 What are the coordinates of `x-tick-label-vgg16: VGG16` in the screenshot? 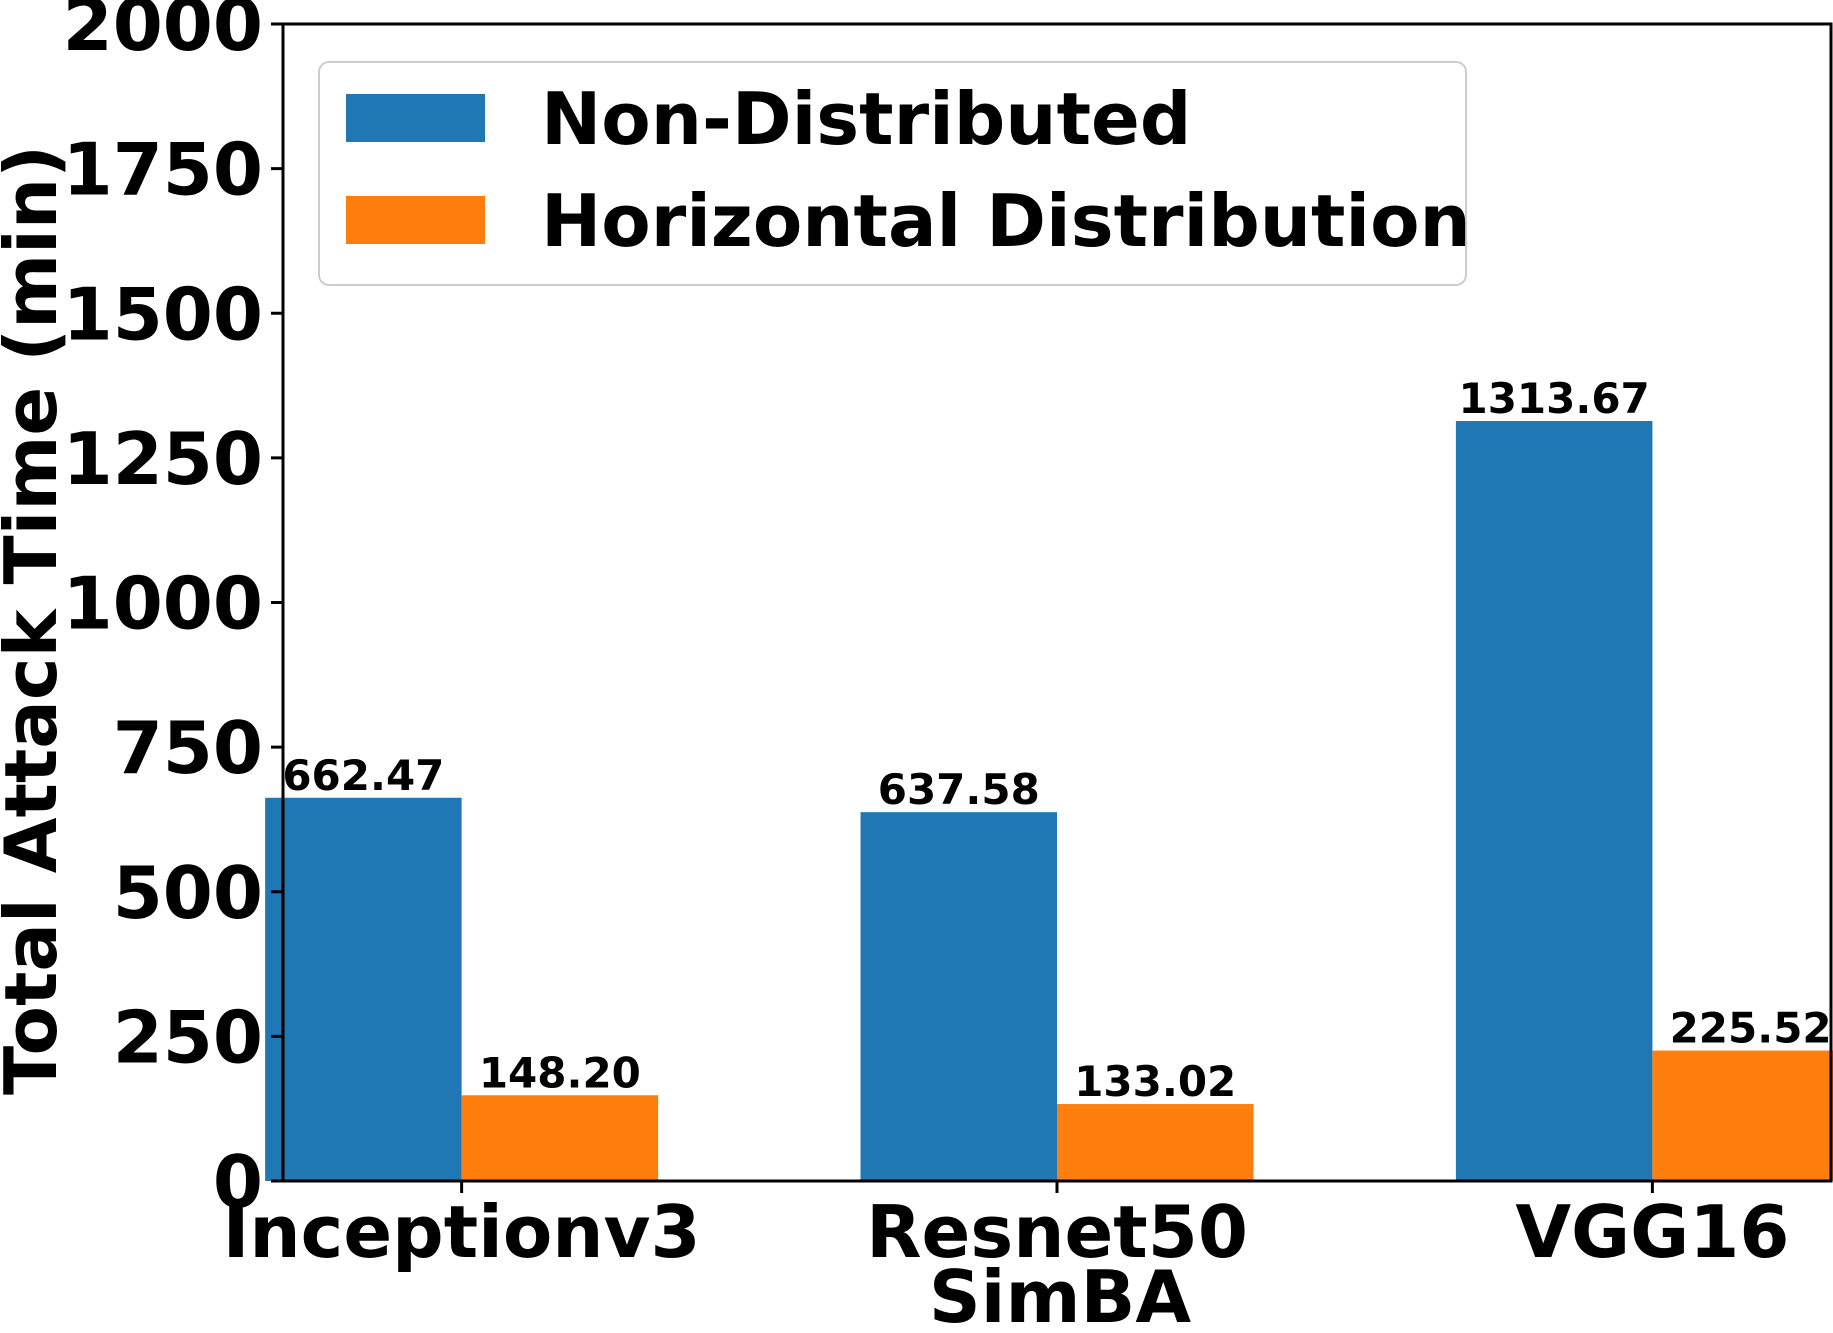 It's located at (1652, 1232).